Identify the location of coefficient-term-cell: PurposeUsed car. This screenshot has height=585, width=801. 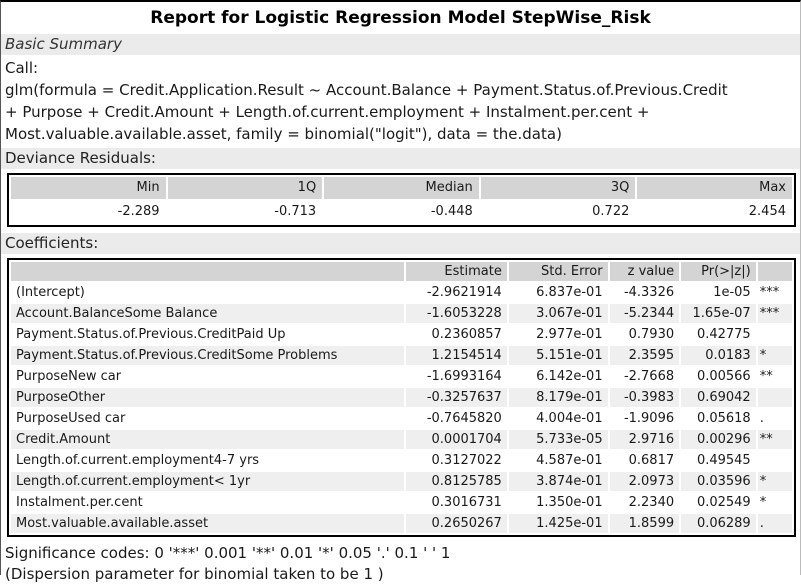
(71, 418).